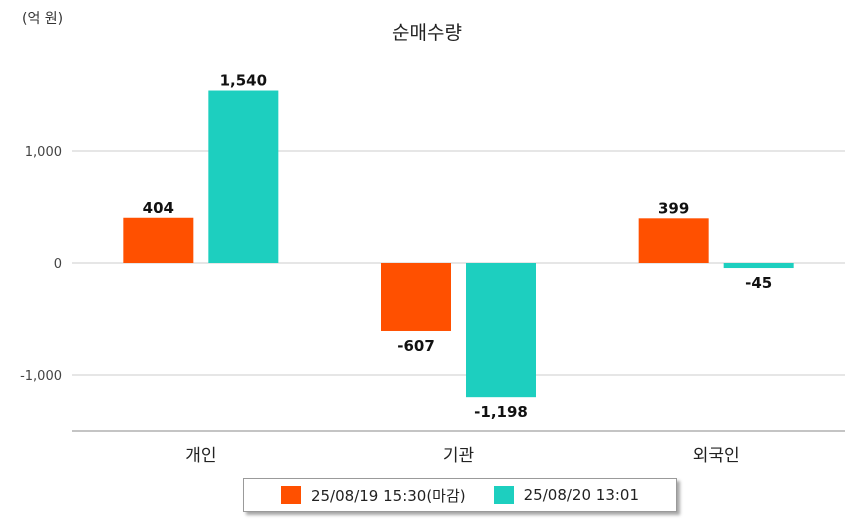  I want to click on data-label: -607, so click(416, 346).